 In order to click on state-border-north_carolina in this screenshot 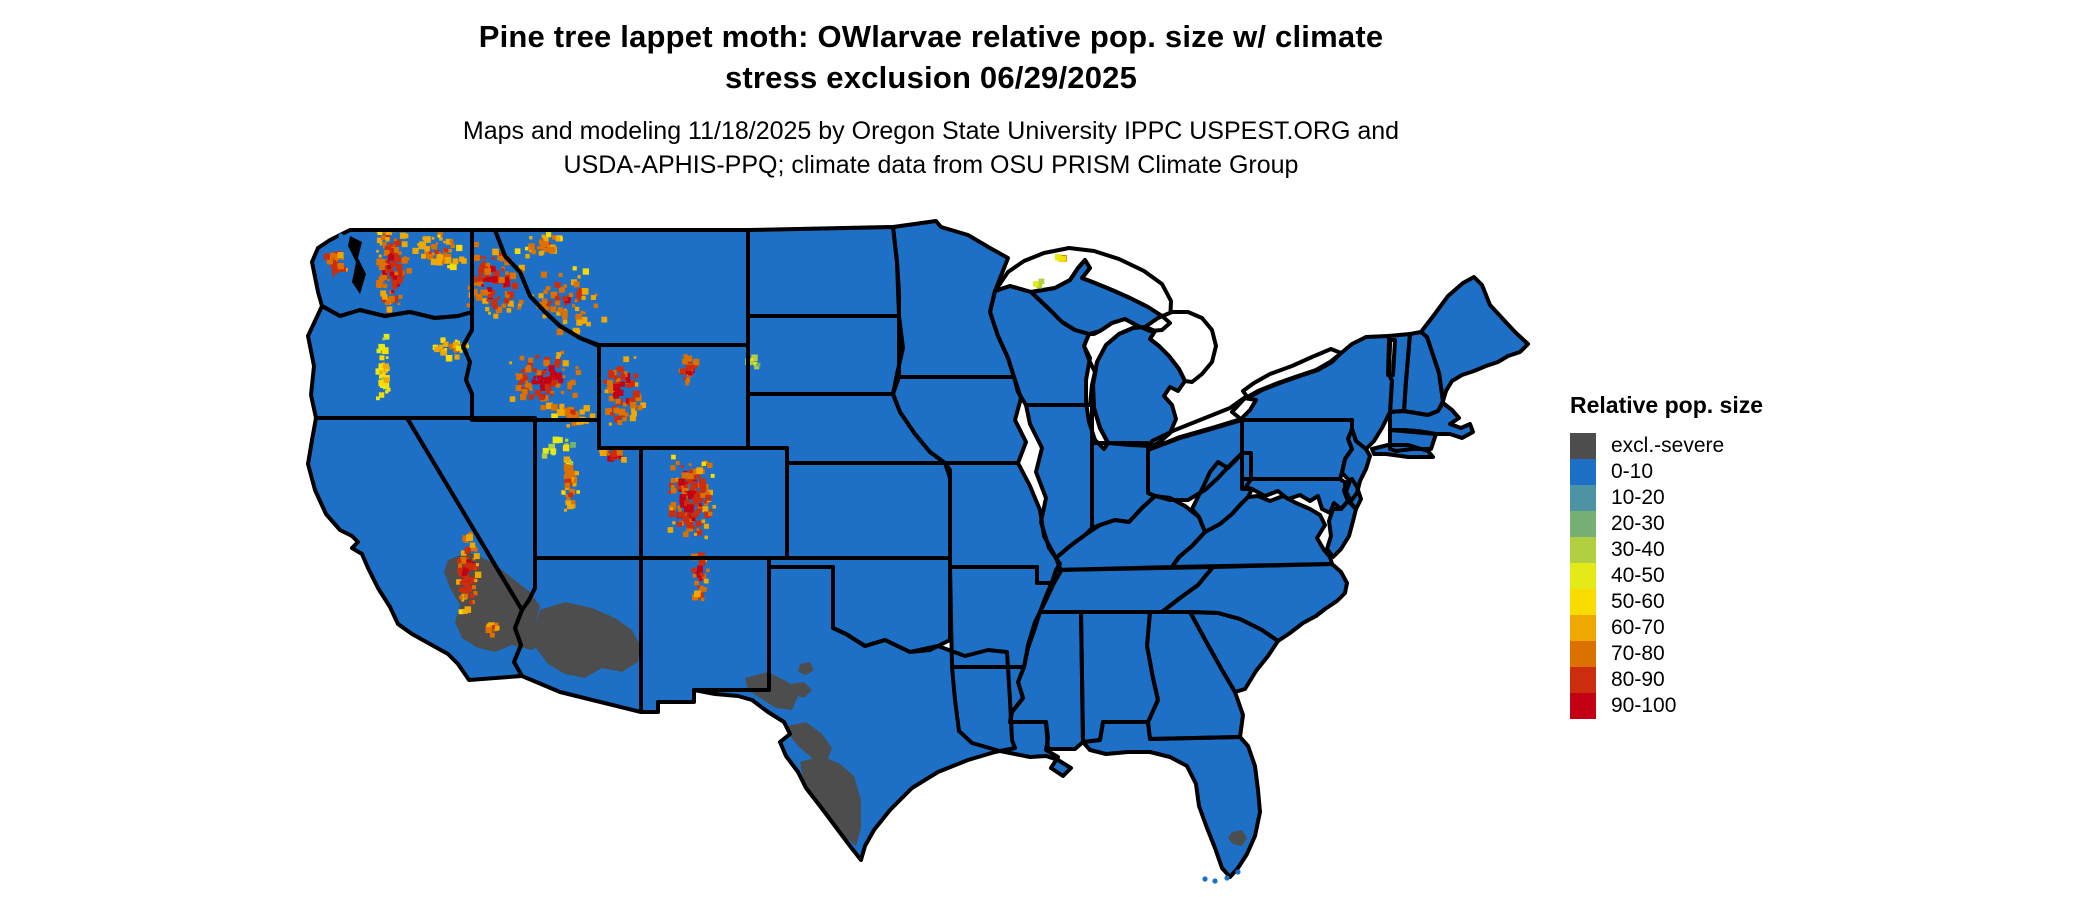, I will do `click(1254, 602)`.